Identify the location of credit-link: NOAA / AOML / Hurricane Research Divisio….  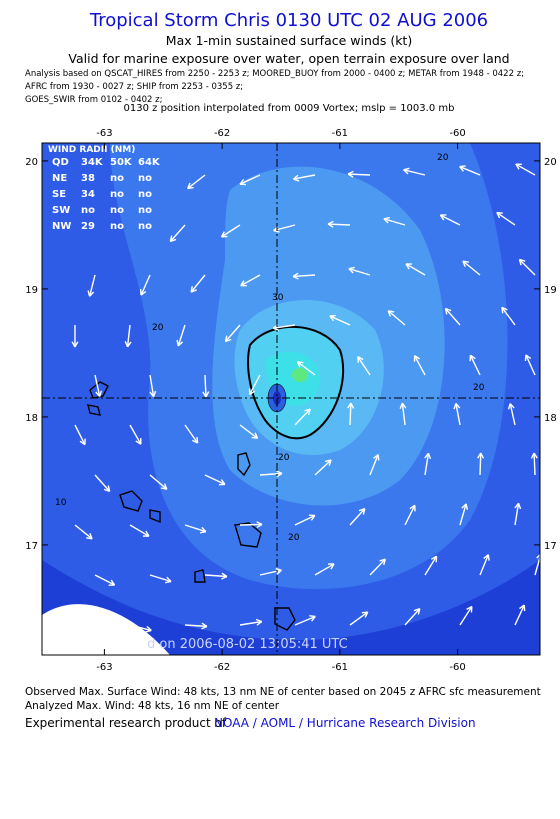
(345, 723).